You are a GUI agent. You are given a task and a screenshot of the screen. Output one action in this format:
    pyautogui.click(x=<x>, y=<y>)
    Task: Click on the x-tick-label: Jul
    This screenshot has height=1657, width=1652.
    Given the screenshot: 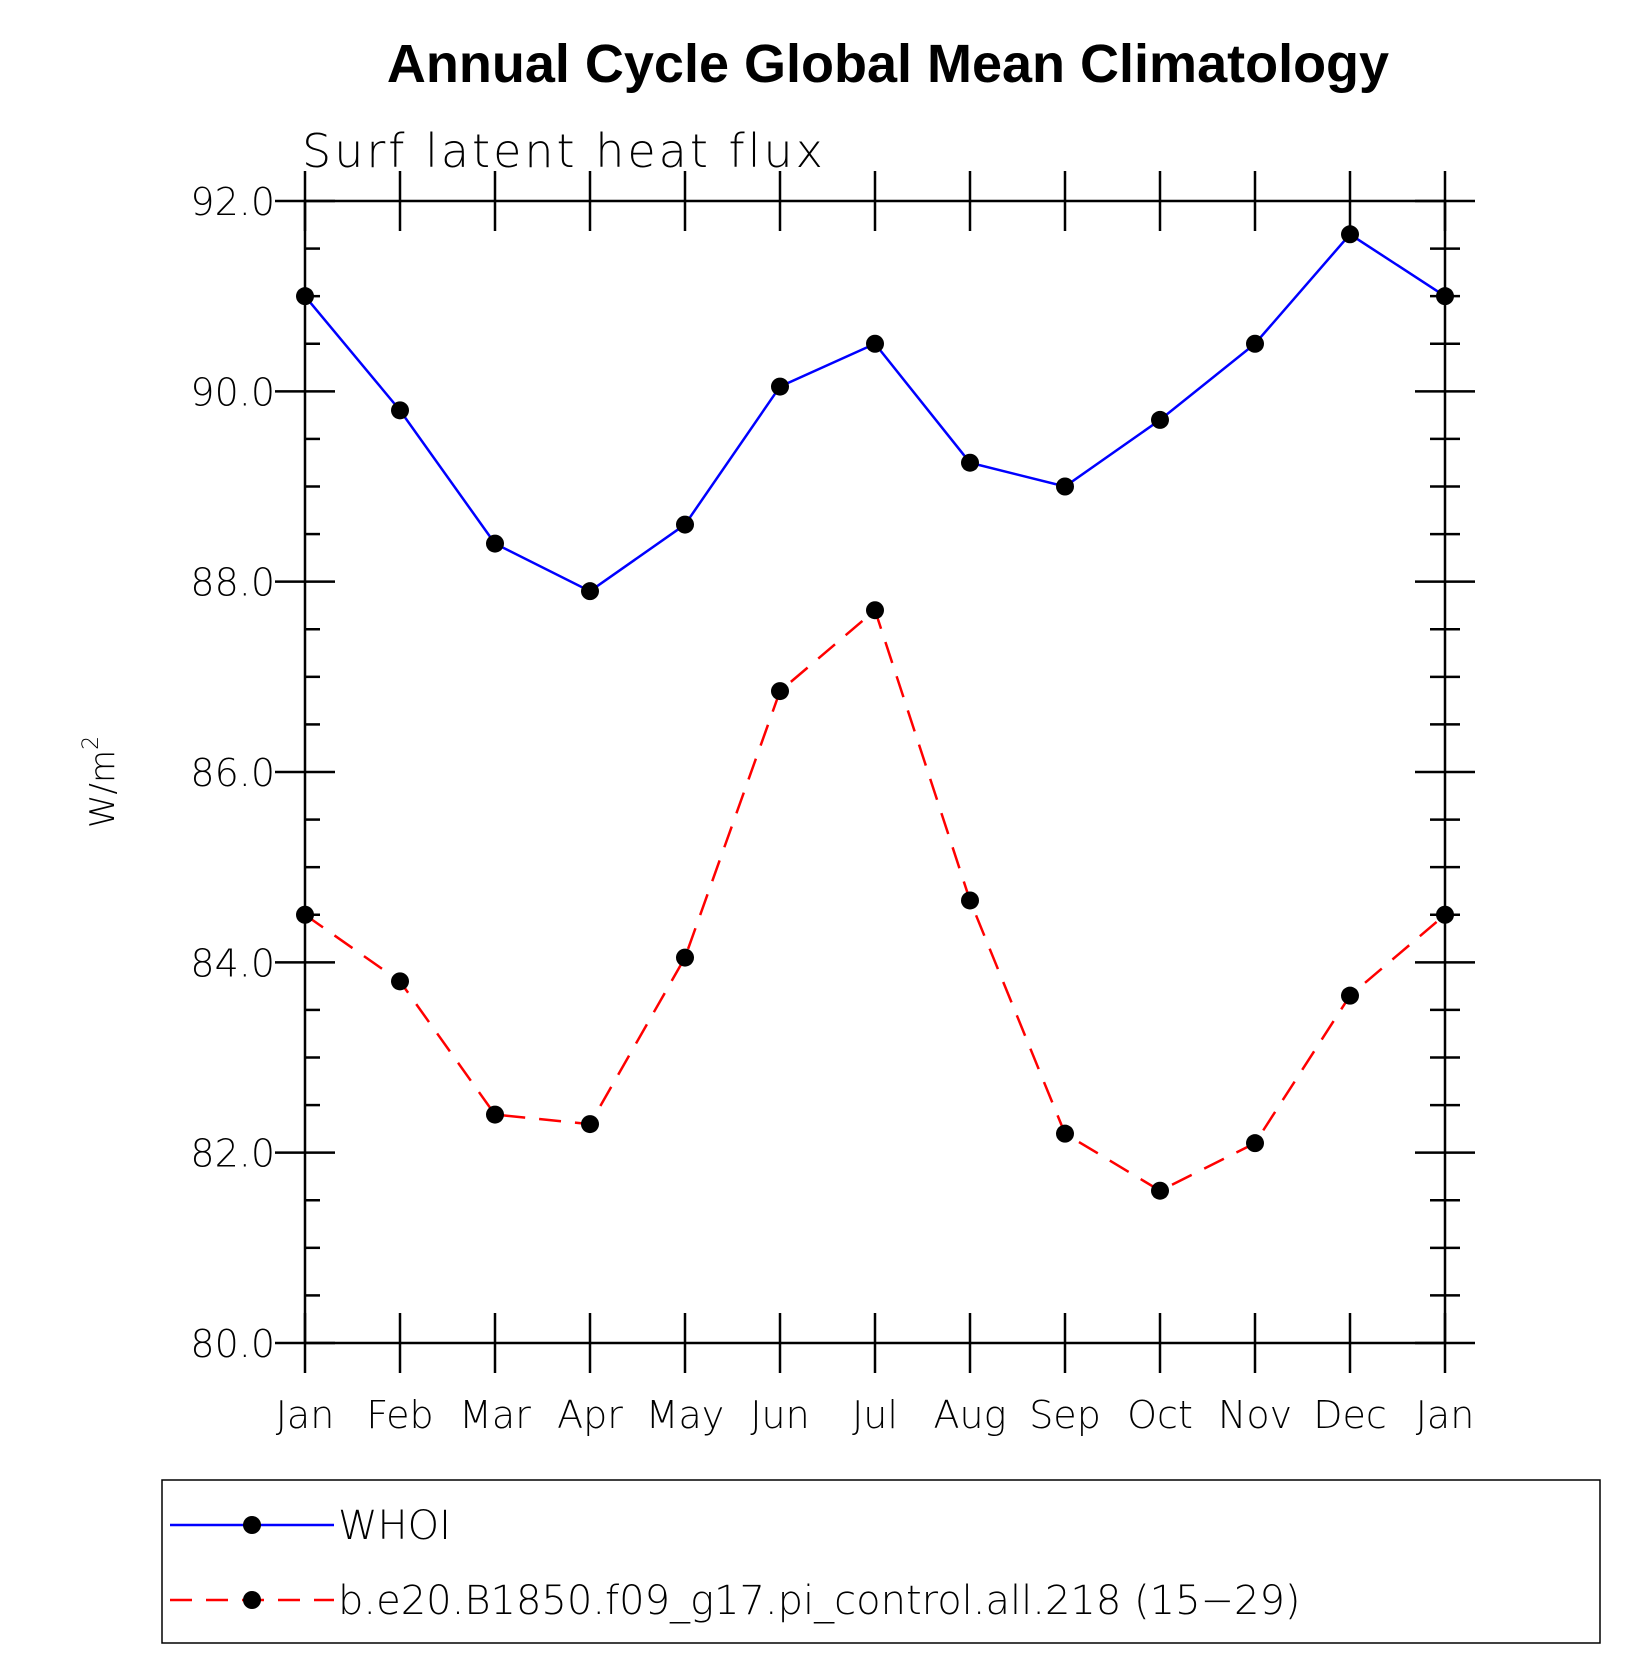 What is the action you would take?
    pyautogui.click(x=875, y=1415)
    